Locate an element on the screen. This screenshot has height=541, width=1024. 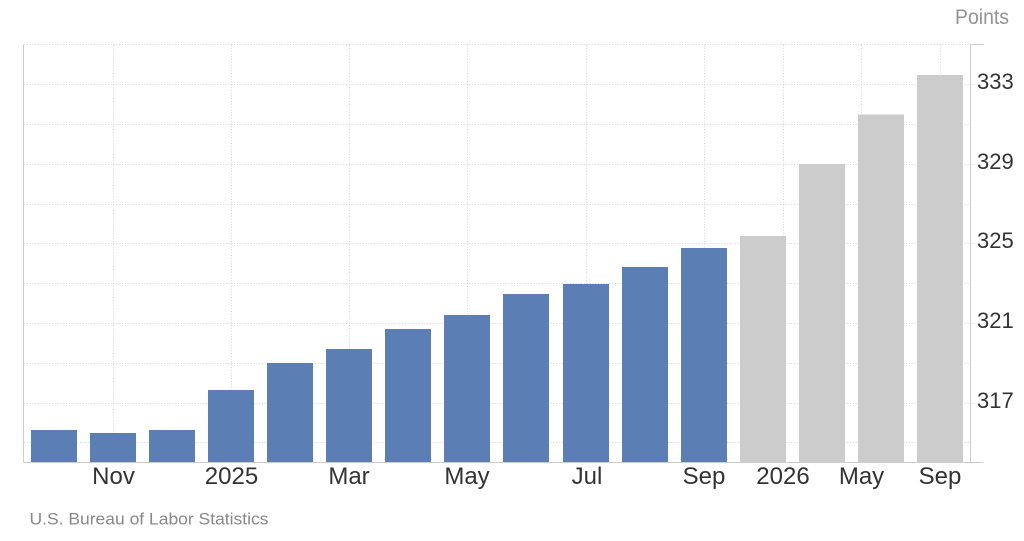
svg-text: 317 is located at coordinates (995, 400).